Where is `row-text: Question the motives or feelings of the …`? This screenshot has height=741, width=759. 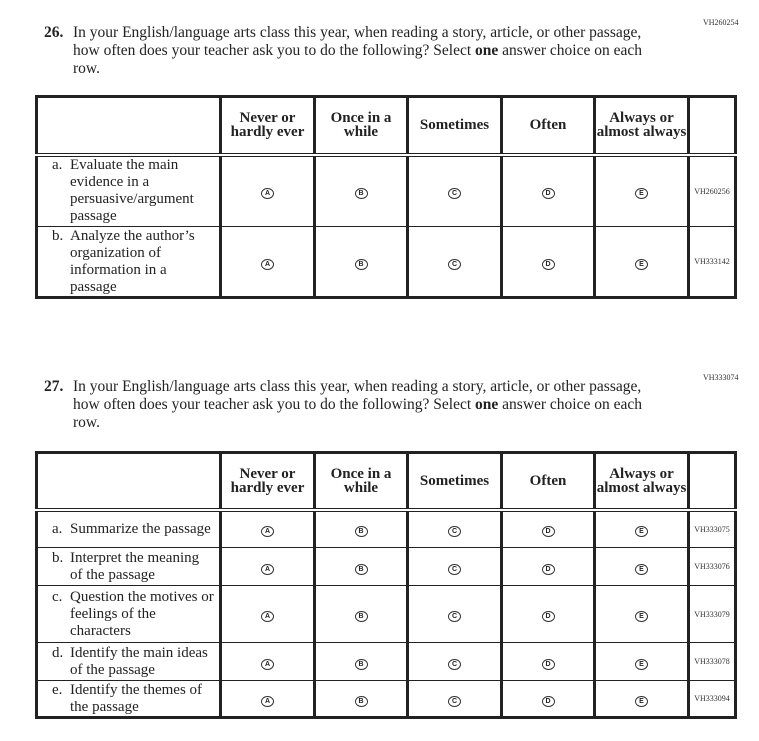 row-text: Question the motives or feelings of the … is located at coordinates (142, 613).